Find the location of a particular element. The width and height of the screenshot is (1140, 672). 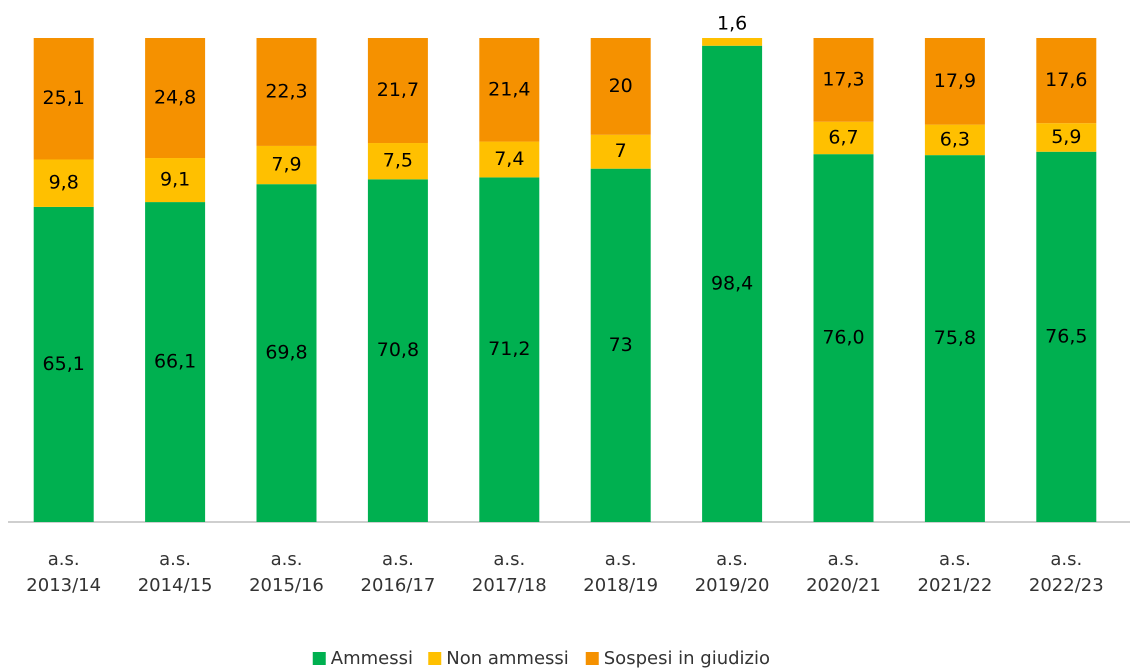

legend-label: Sospesi in giudizio is located at coordinates (687, 658).